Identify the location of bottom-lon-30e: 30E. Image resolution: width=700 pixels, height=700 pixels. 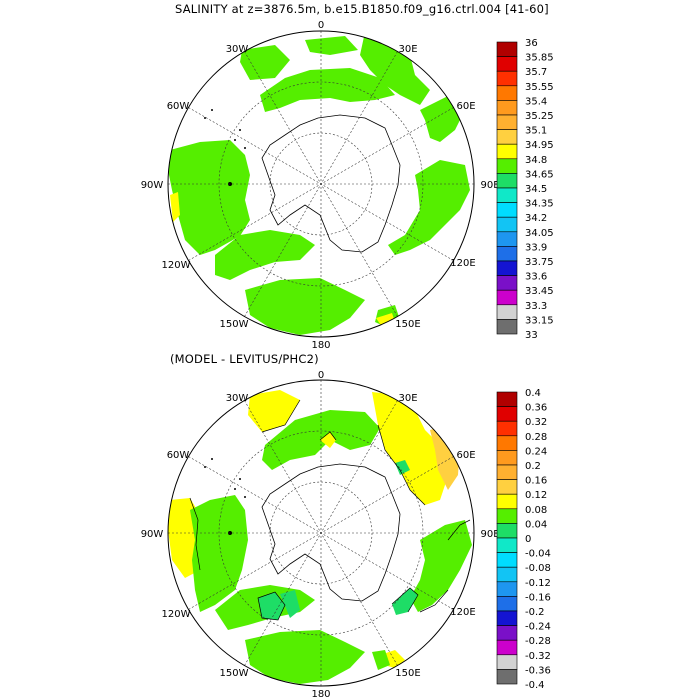
(407, 398).